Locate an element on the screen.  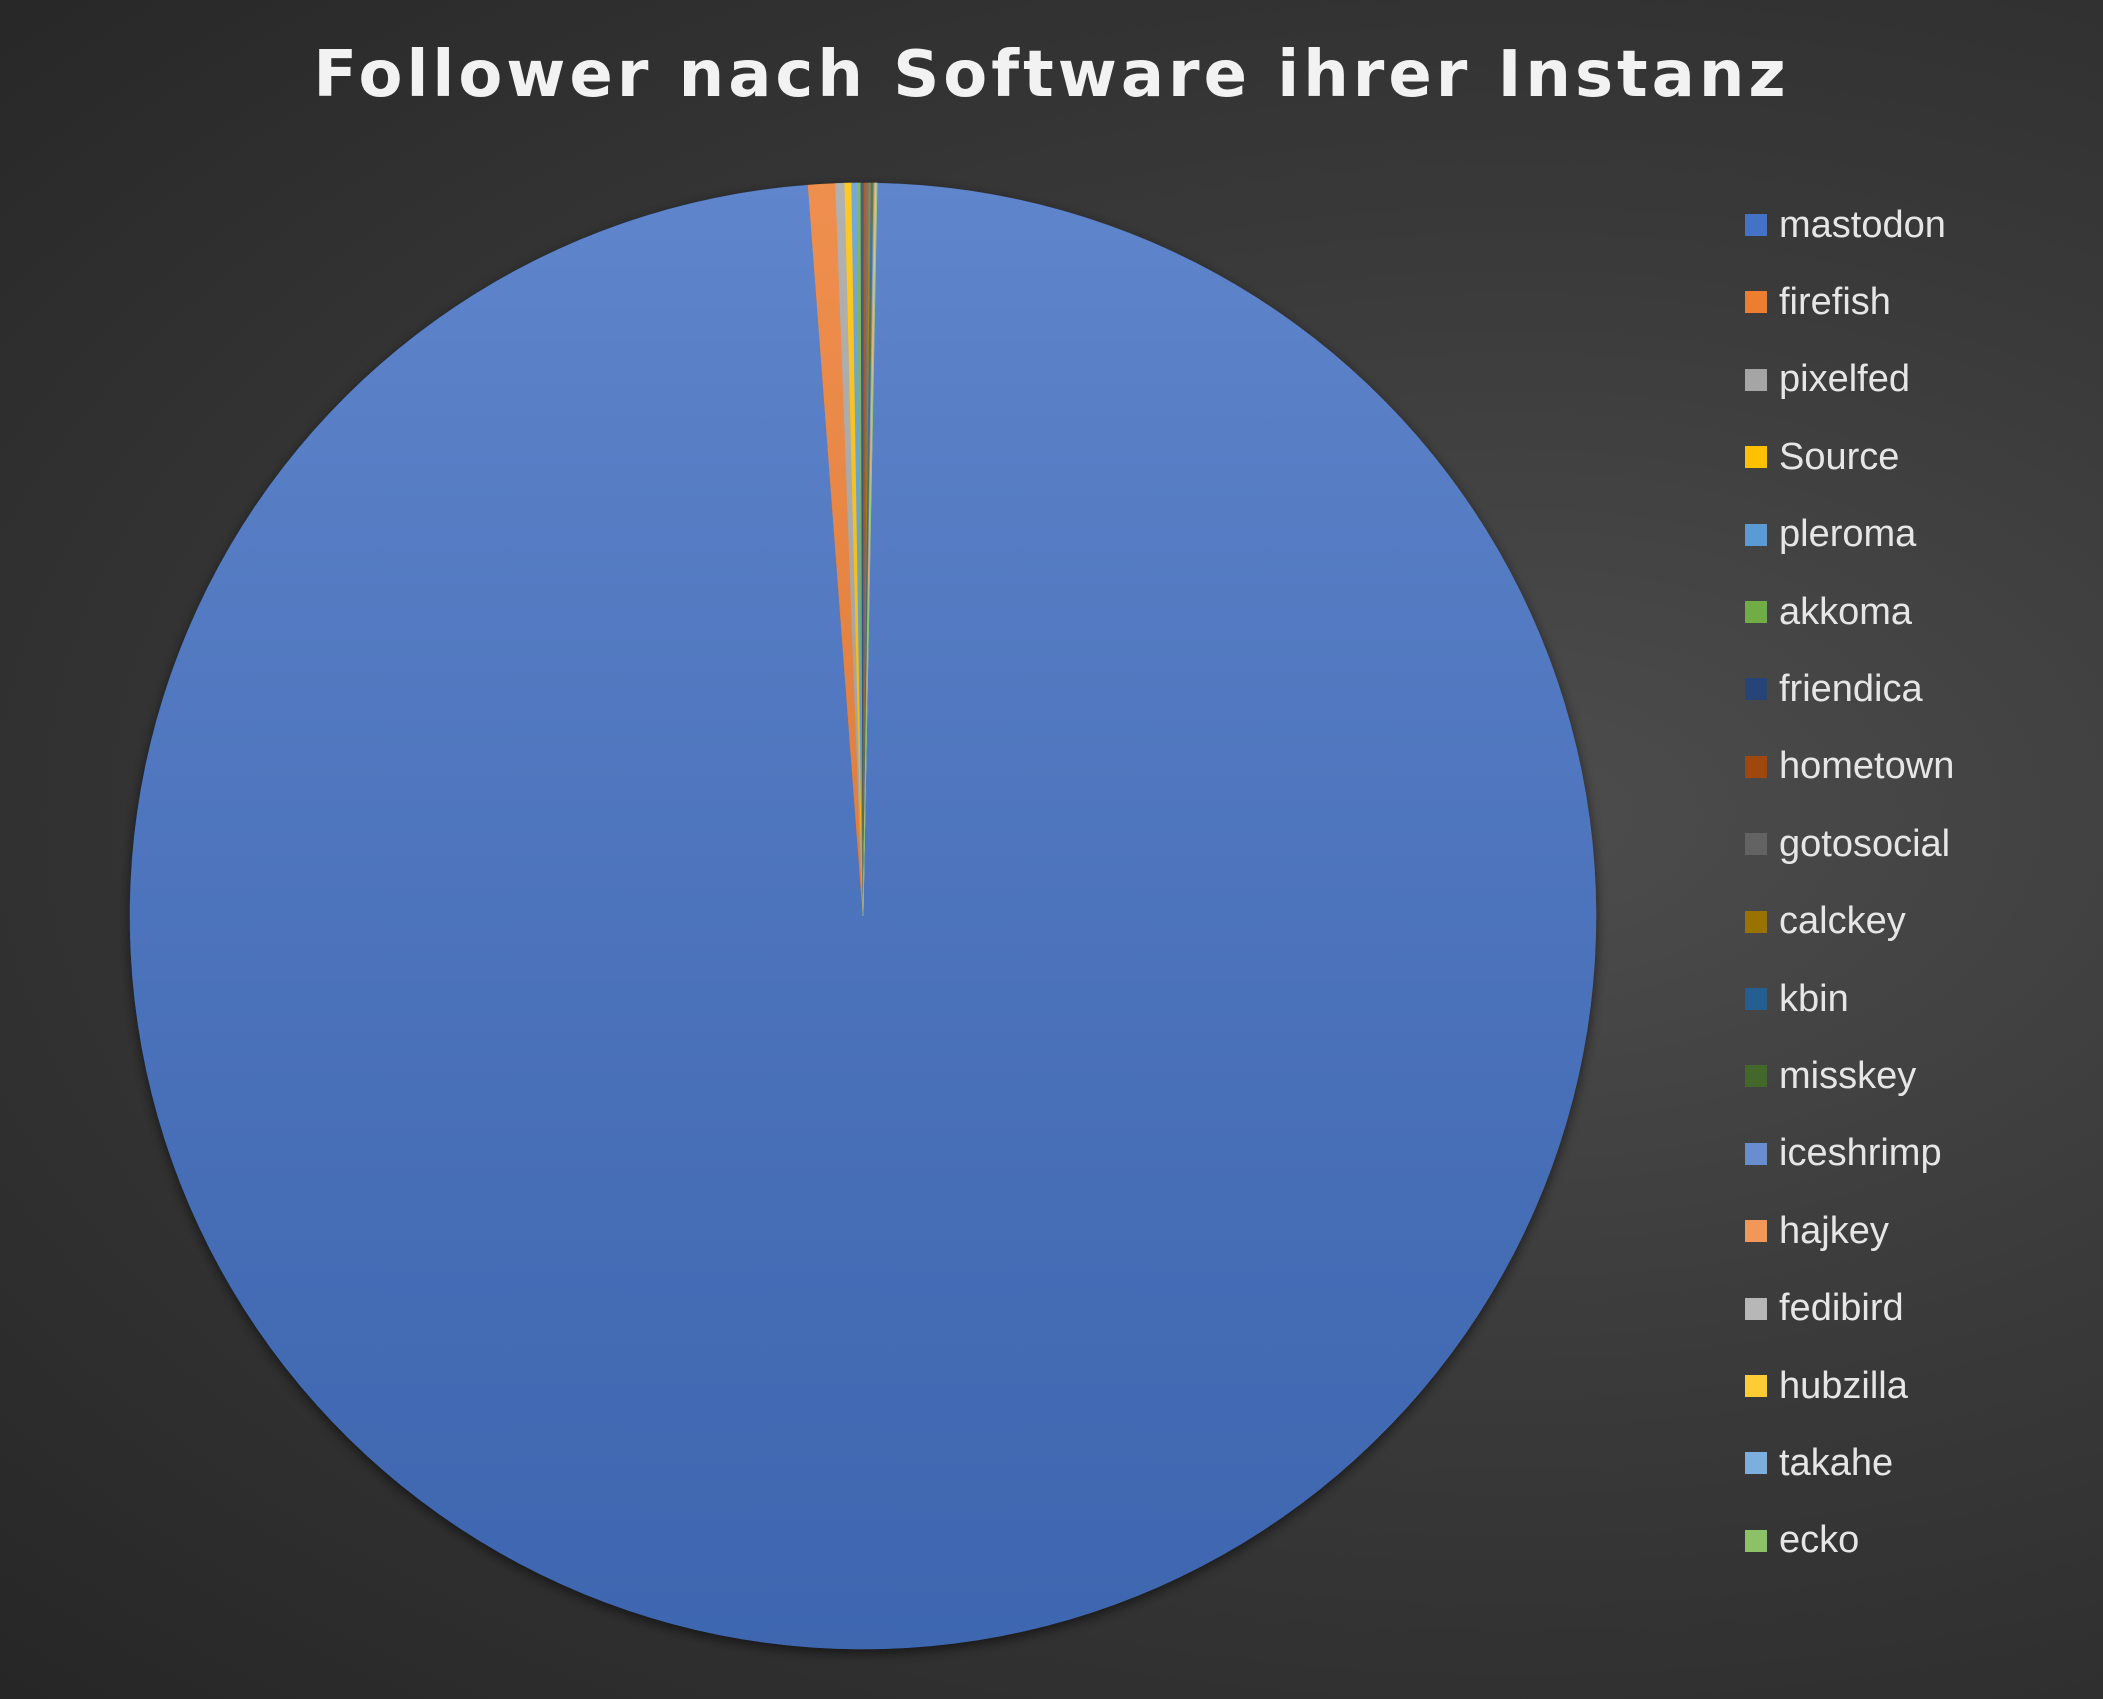
legend-item-kbin: kbin is located at coordinates (1797, 999).